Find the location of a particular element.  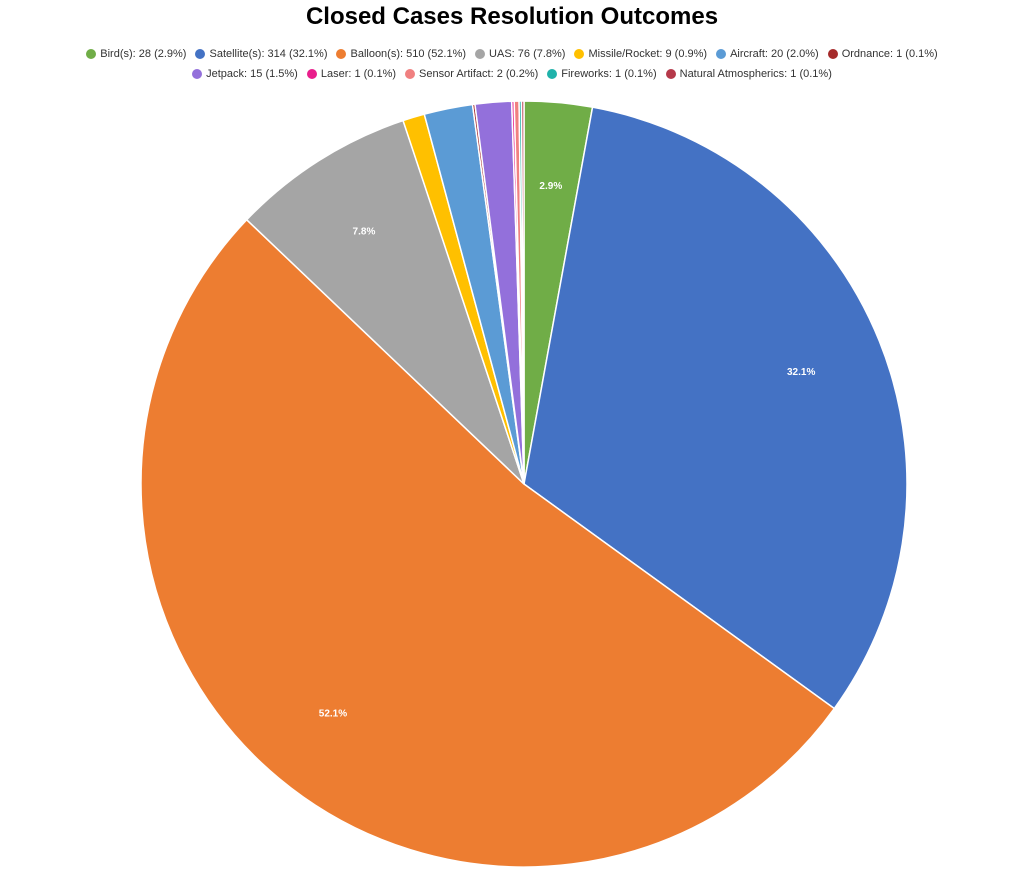

legend-item: Balloon(s): 510 (52.1%) is located at coordinates (401, 54).